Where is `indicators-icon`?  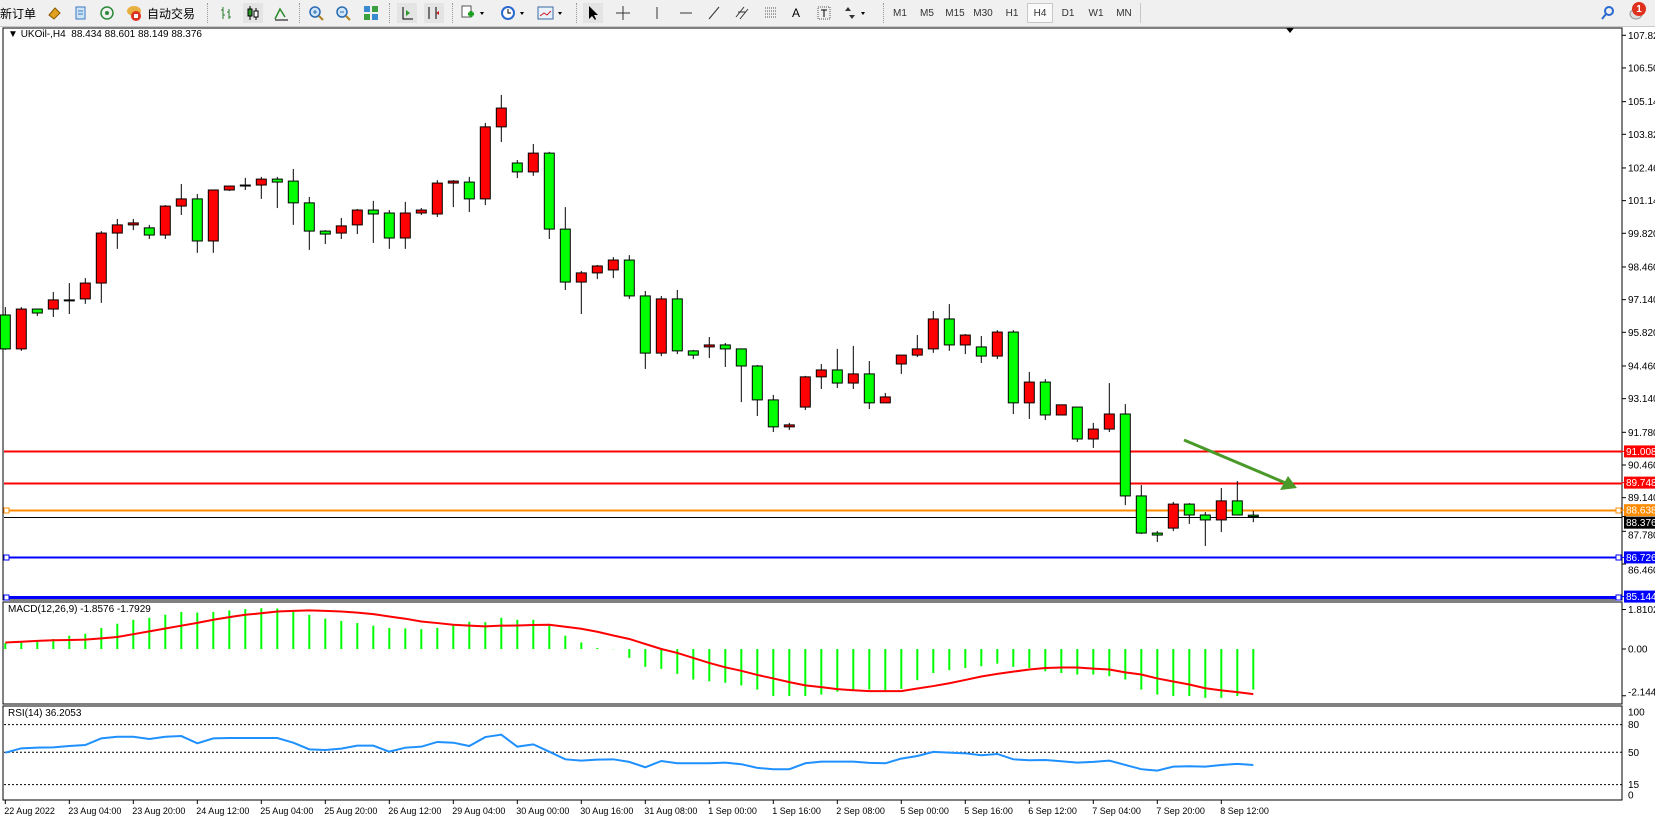 indicators-icon is located at coordinates (473, 13).